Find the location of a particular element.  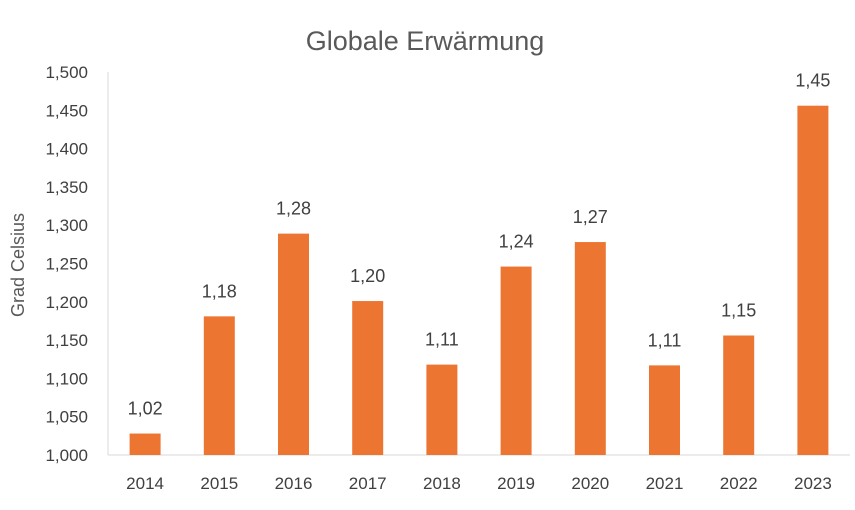

x-tick-label: 2014 is located at coordinates (145, 483).